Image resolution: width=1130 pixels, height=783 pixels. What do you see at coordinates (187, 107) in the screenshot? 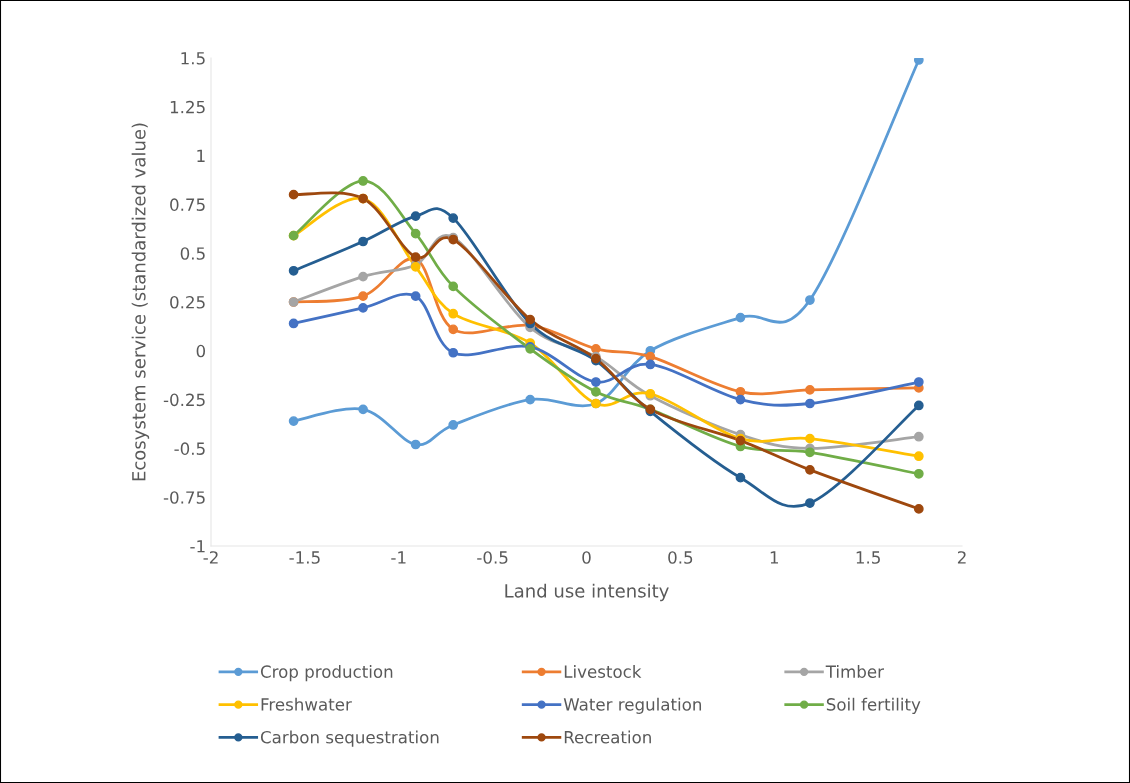
I see `y-tick-label: 1.25` at bounding box center [187, 107].